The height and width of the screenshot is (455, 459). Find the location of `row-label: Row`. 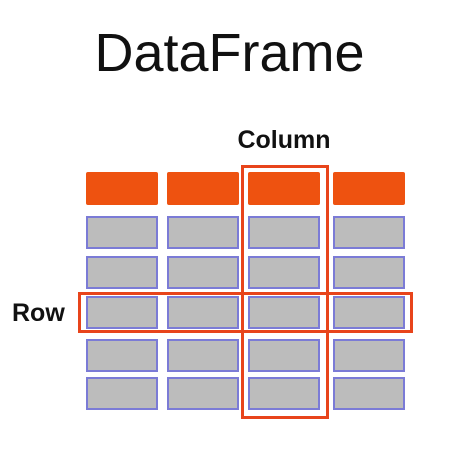

row-label: Row is located at coordinates (38, 313).